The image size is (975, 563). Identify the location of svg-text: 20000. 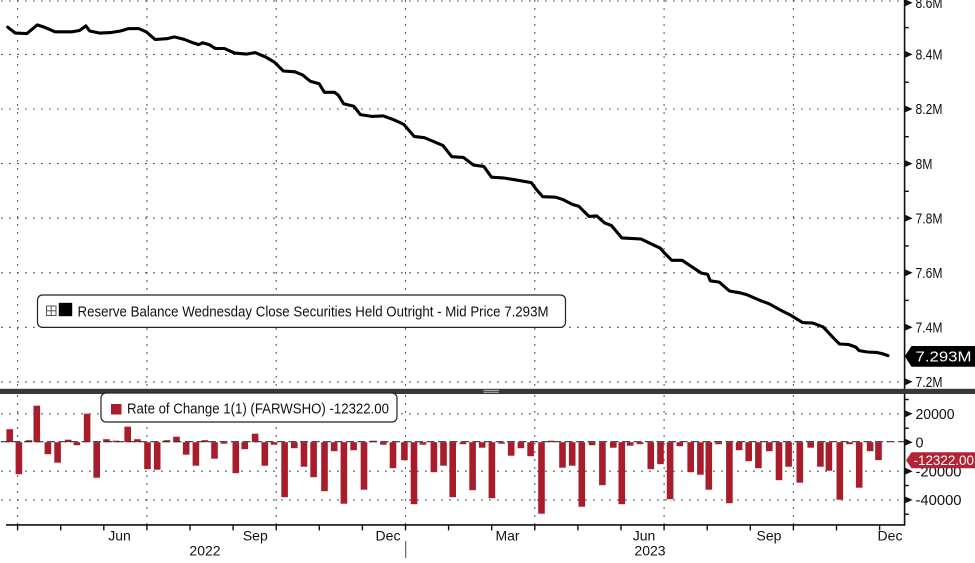
(935, 415).